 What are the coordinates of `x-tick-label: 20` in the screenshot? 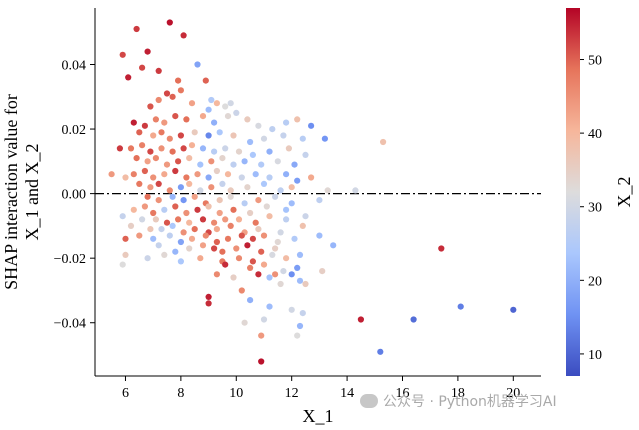 It's located at (513, 393).